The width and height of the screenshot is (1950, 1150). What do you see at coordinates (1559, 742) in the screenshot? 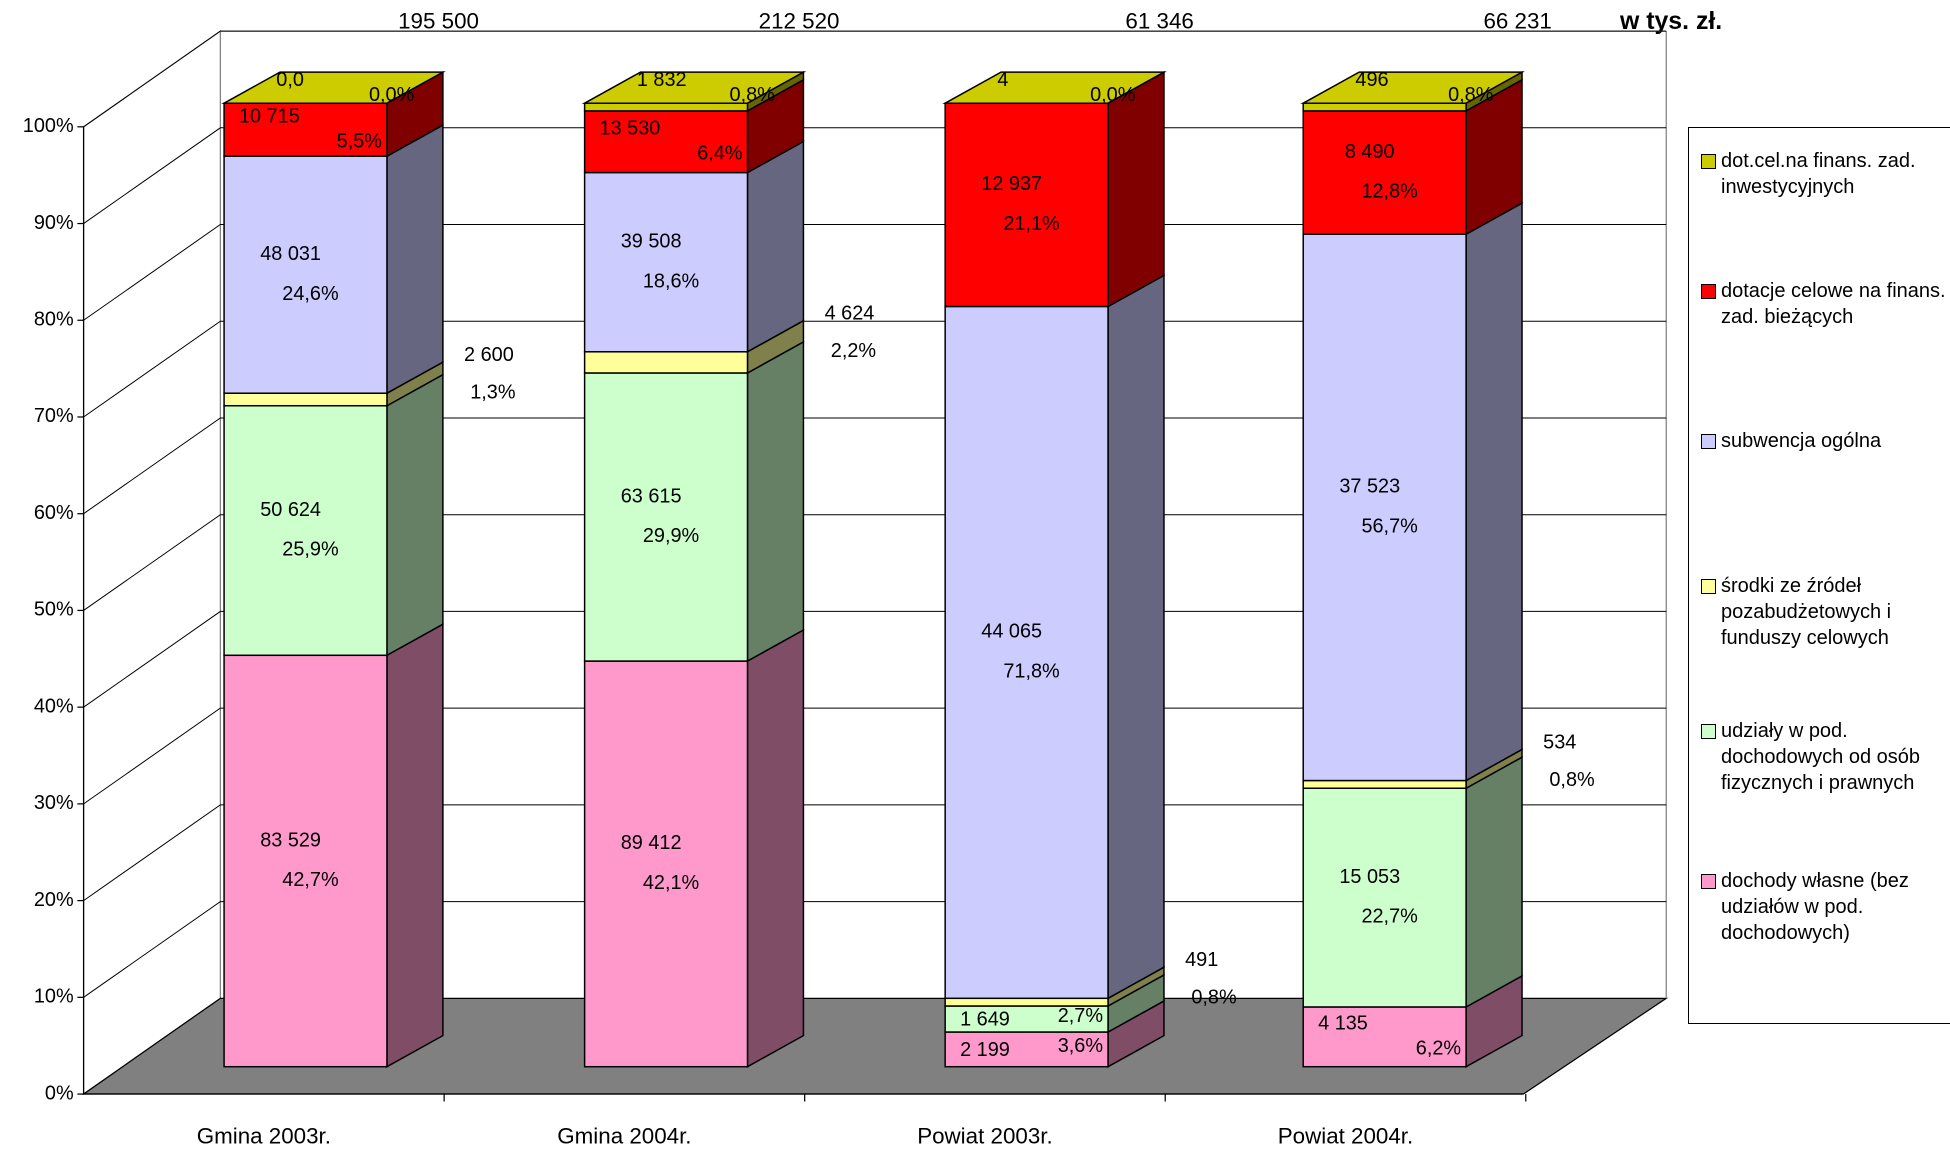
I see `value-label: 534` at bounding box center [1559, 742].